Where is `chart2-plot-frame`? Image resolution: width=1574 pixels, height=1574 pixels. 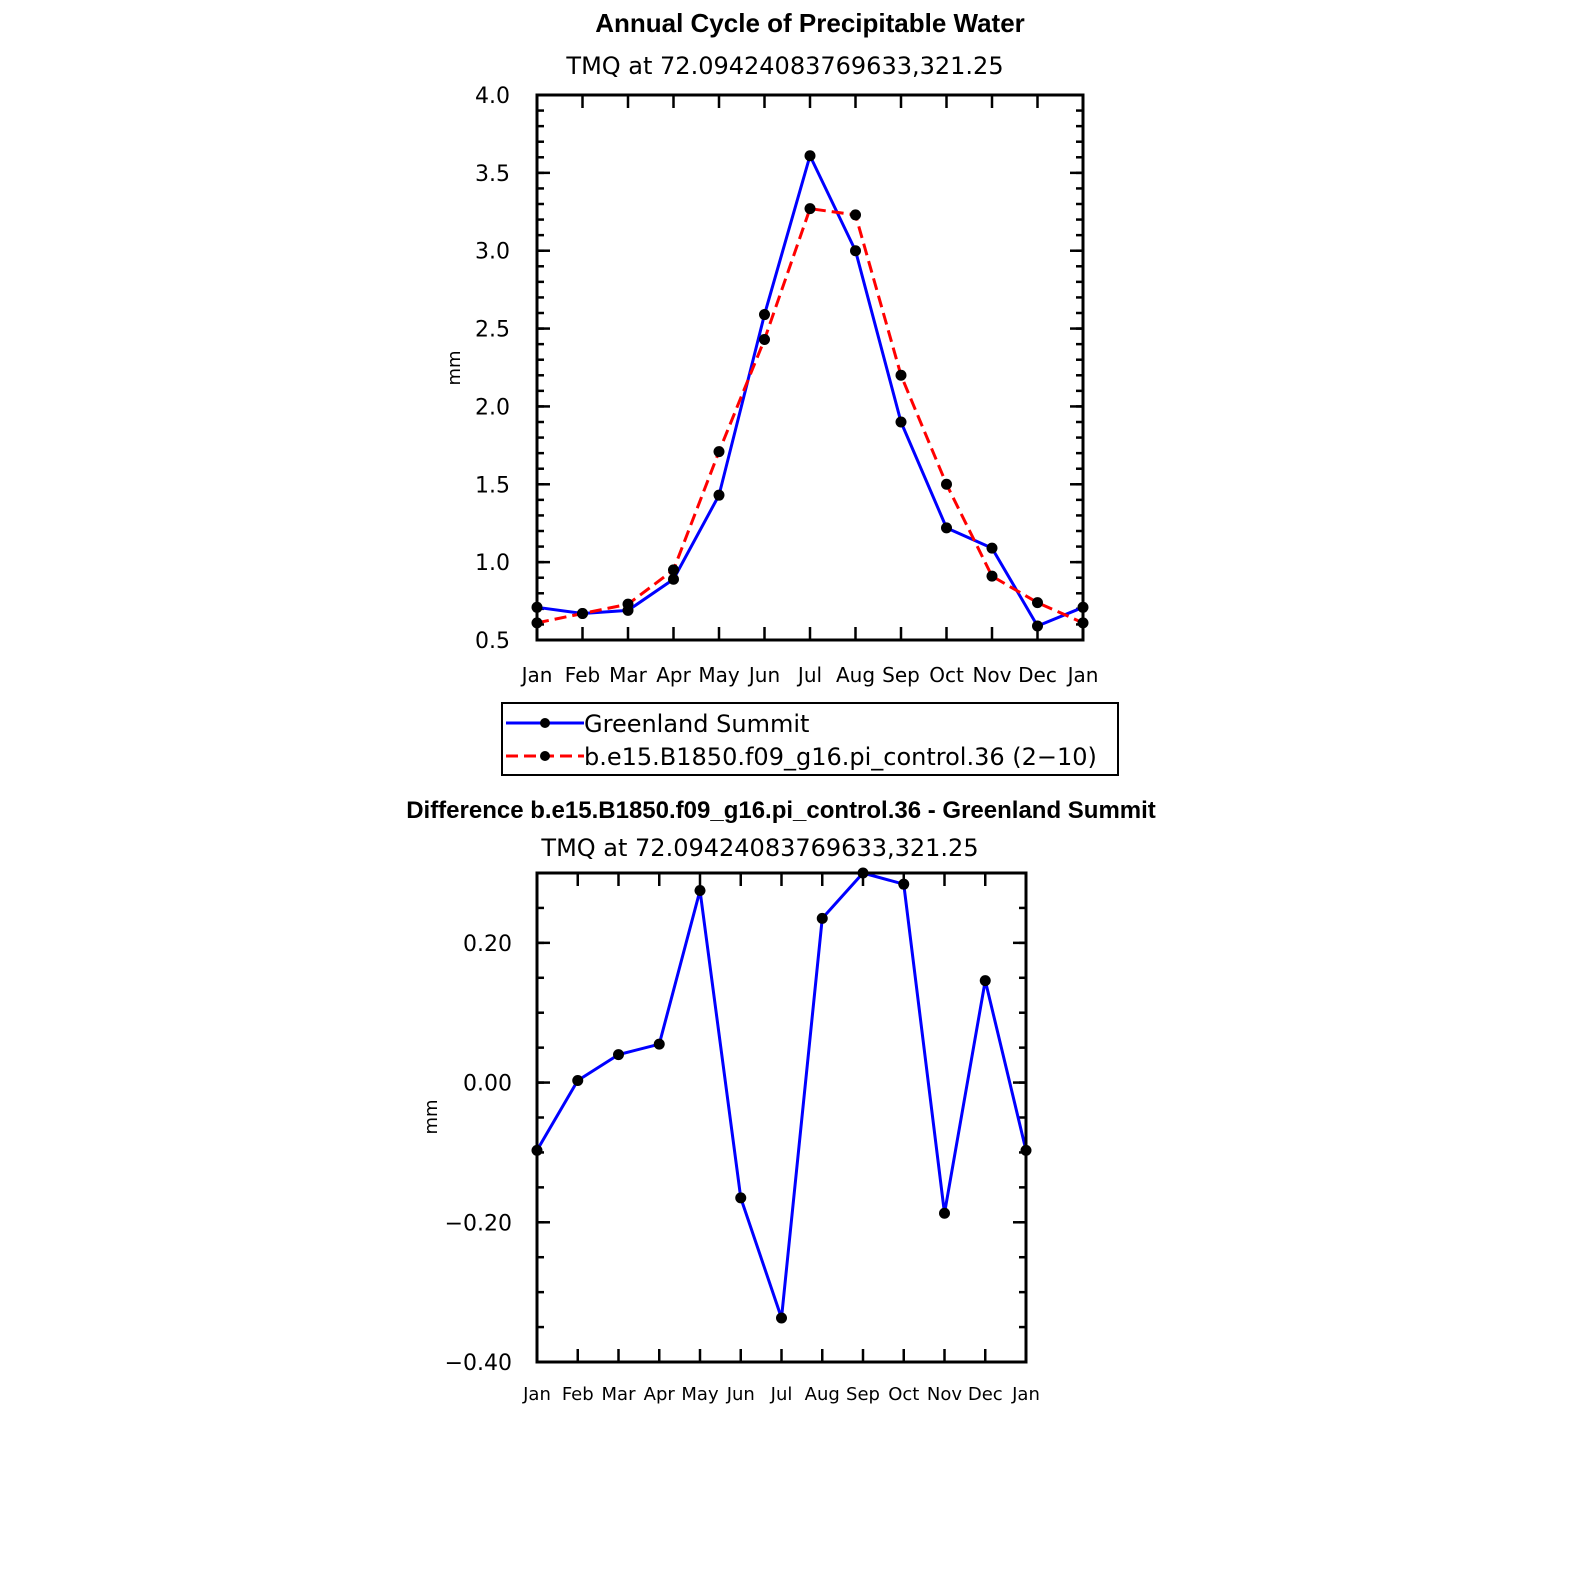 chart2-plot-frame is located at coordinates (781, 1117).